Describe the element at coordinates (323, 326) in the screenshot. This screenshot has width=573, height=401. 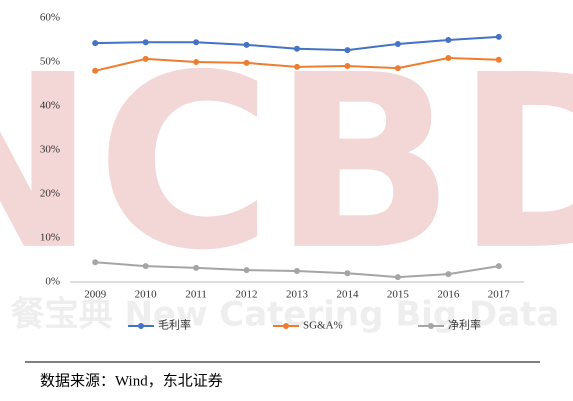
I see `legend-label: SG&A%` at that location.